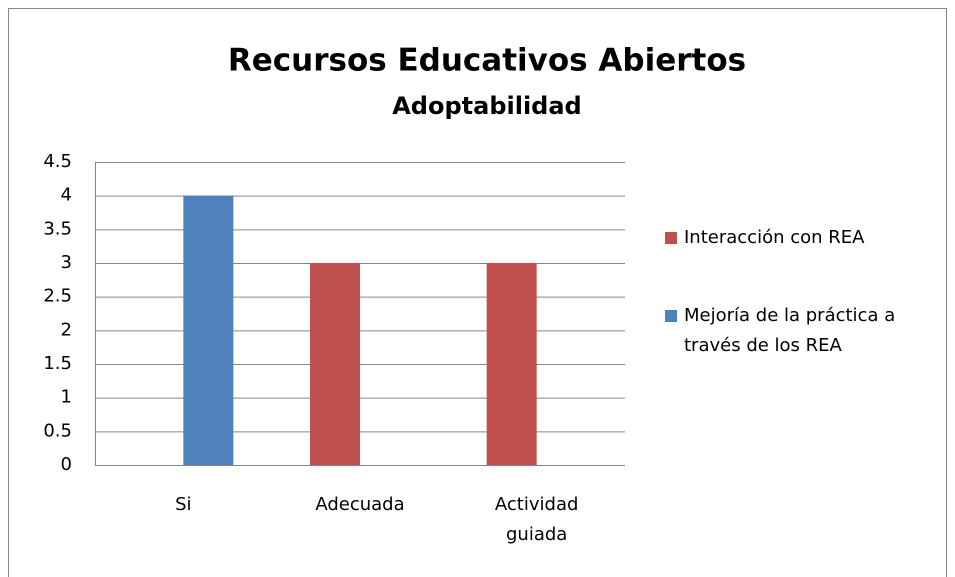 The height and width of the screenshot is (577, 955). What do you see at coordinates (487, 106) in the screenshot?
I see `chart-subtitle: Adoptabilidad` at bounding box center [487, 106].